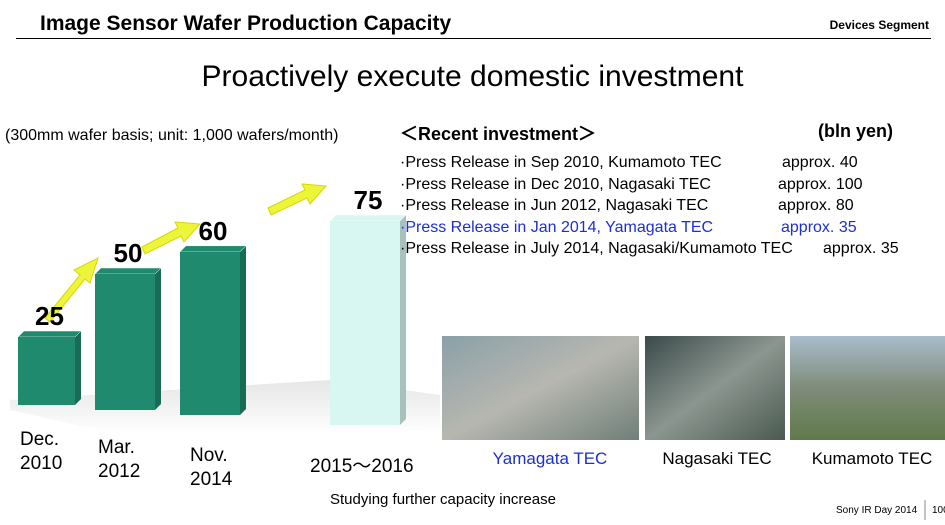 Image resolution: width=945 pixels, height=525 pixels. What do you see at coordinates (246, 23) in the screenshot?
I see `title: Image Sensor Wafer Production Capacity` at bounding box center [246, 23].